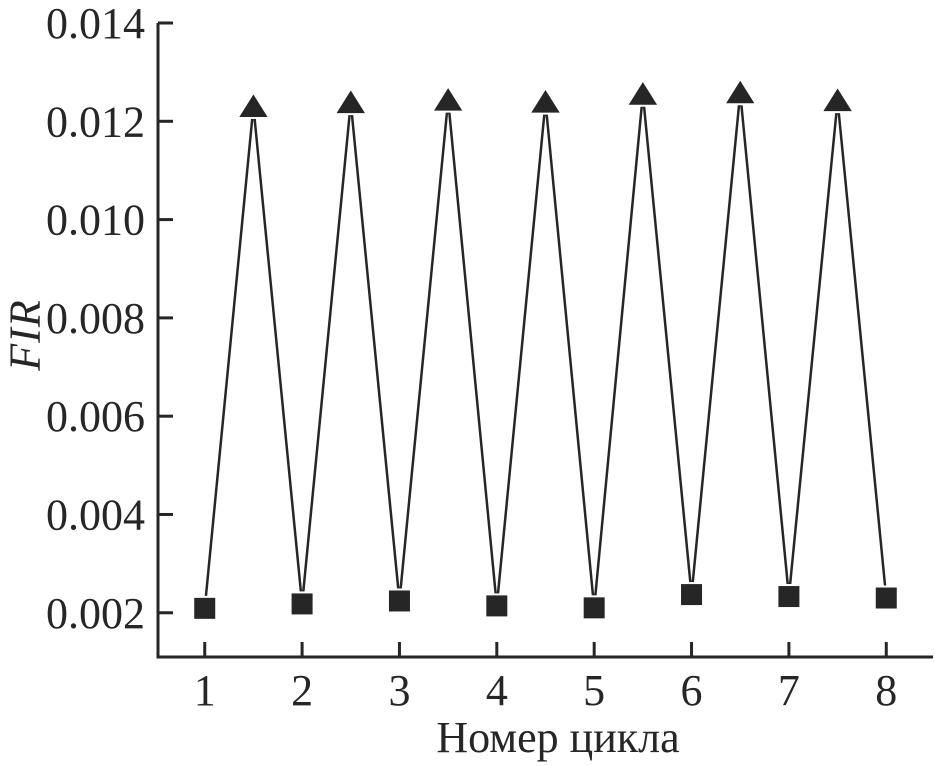 The height and width of the screenshot is (766, 935). I want to click on x-tick-label: 4, so click(497, 690).